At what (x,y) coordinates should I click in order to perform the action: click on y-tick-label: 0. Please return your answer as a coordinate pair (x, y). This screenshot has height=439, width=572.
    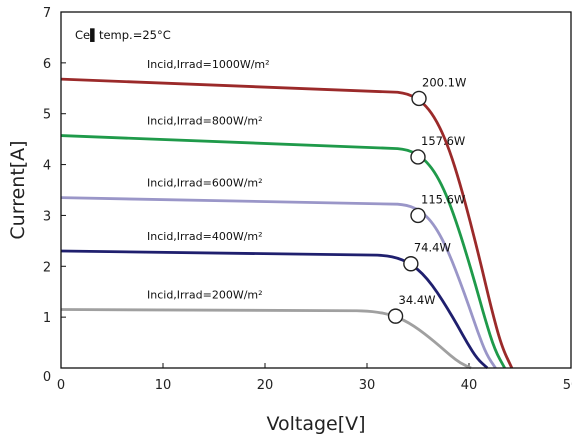
    Looking at the image, I should click on (47, 377).